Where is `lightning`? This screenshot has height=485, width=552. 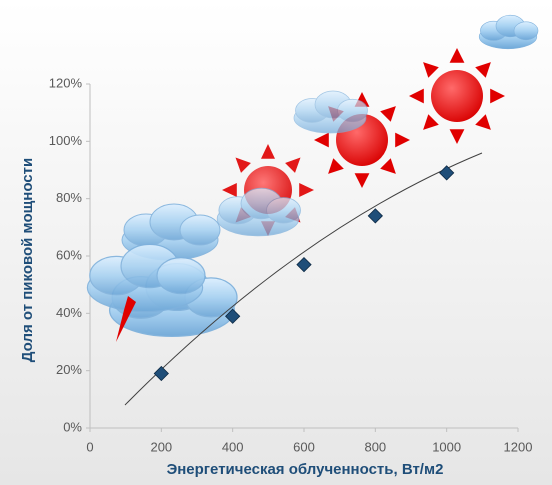 lightning is located at coordinates (126, 319).